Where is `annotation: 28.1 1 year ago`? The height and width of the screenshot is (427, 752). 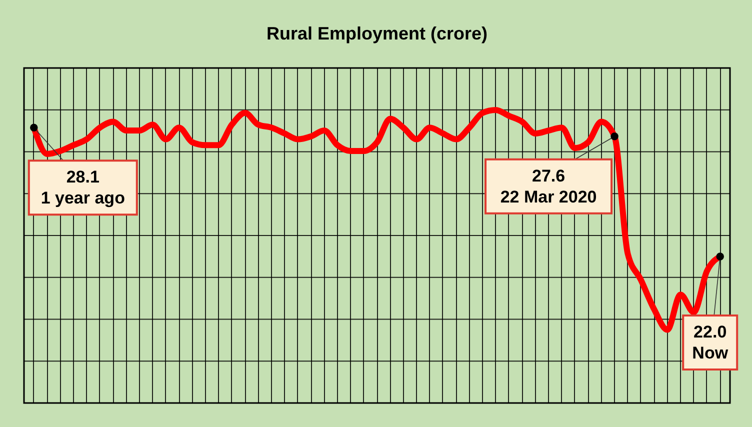 annotation: 28.1 1 year ago is located at coordinates (82, 188).